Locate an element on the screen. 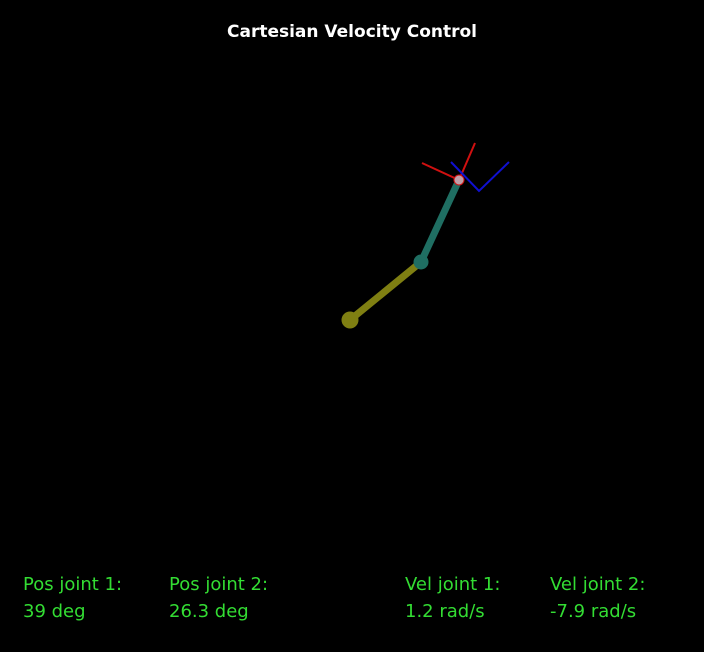 The height and width of the screenshot is (652, 704). page-title: Cartesian Velocity Control is located at coordinates (352, 32).